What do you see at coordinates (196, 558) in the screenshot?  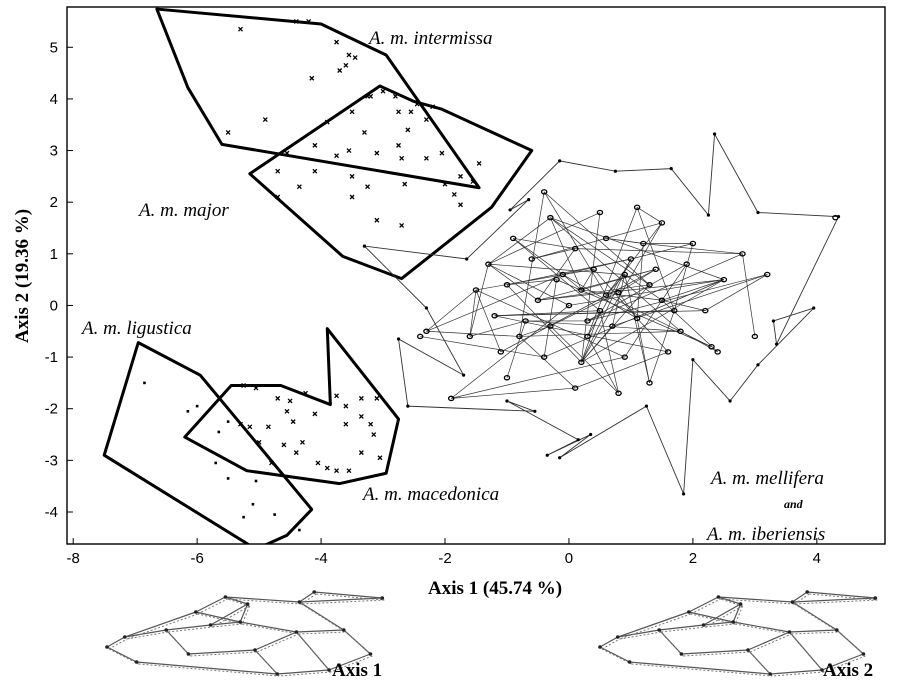 I see `x-tick-label: -6` at bounding box center [196, 558].